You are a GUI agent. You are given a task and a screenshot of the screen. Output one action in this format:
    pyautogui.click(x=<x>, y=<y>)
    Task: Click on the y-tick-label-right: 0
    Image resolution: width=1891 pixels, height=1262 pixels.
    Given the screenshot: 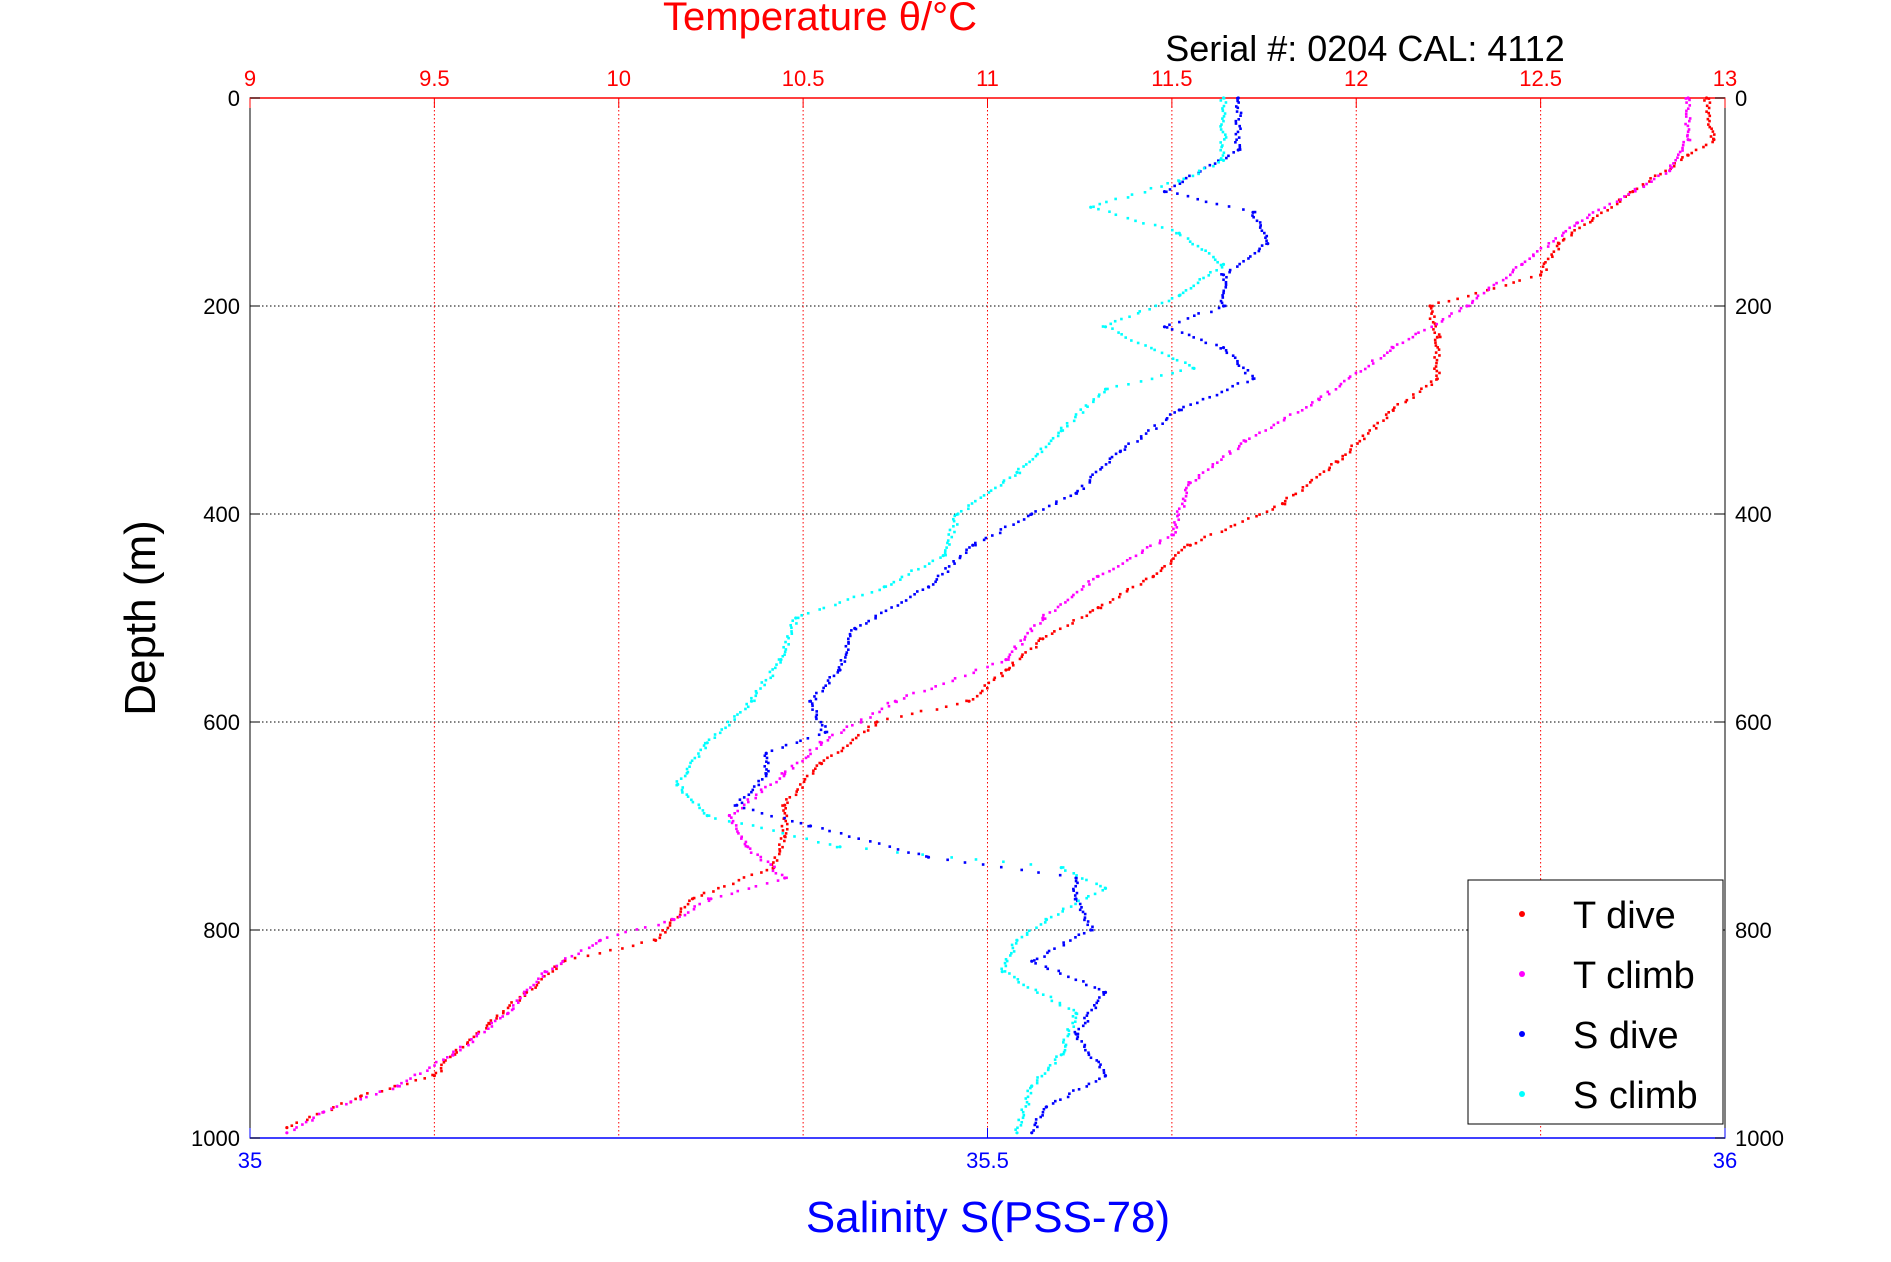 What is the action you would take?
    pyautogui.click(x=1741, y=98)
    